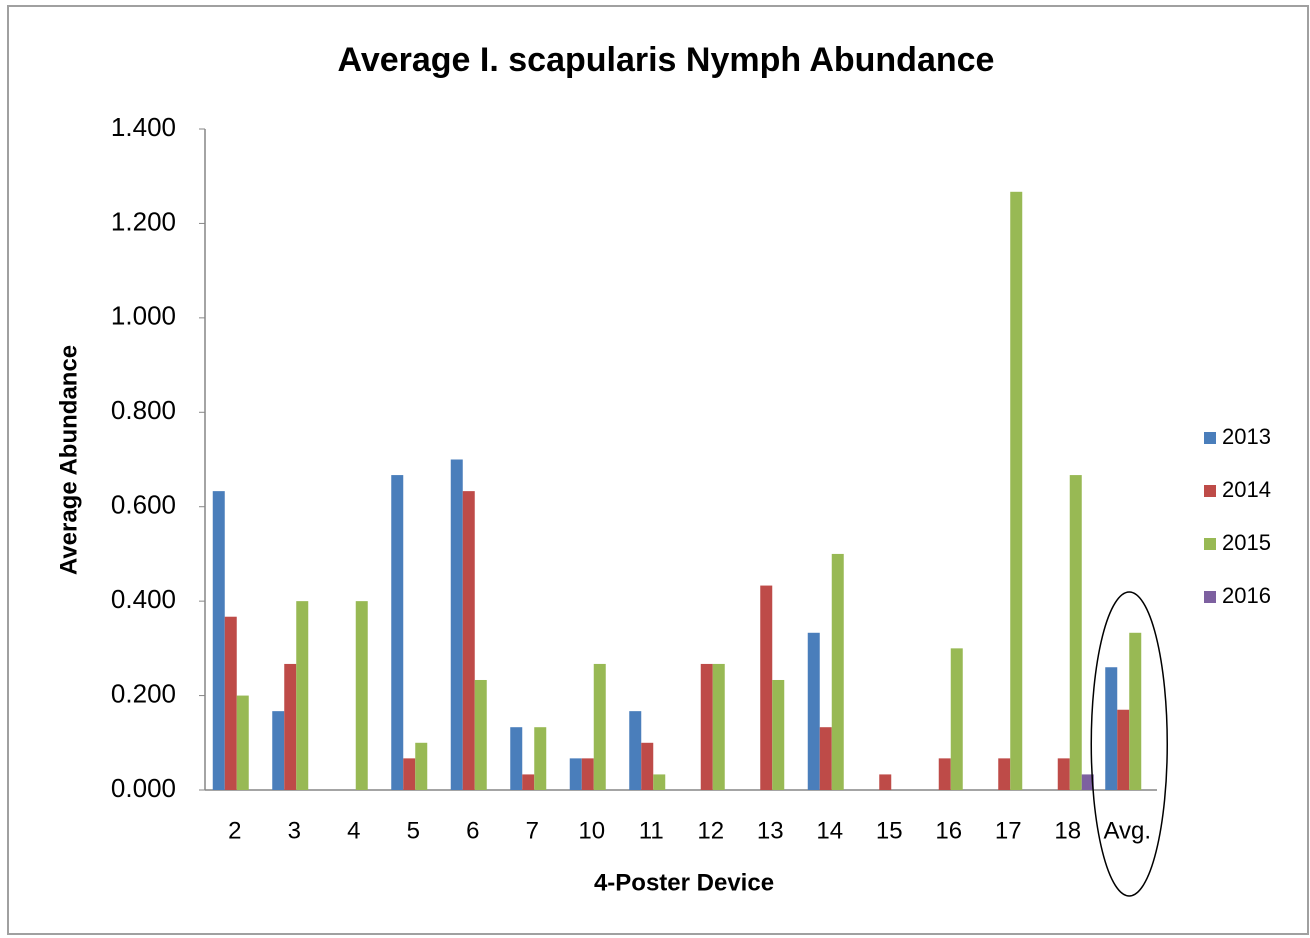  I want to click on x-tick-label: 14, so click(829, 830).